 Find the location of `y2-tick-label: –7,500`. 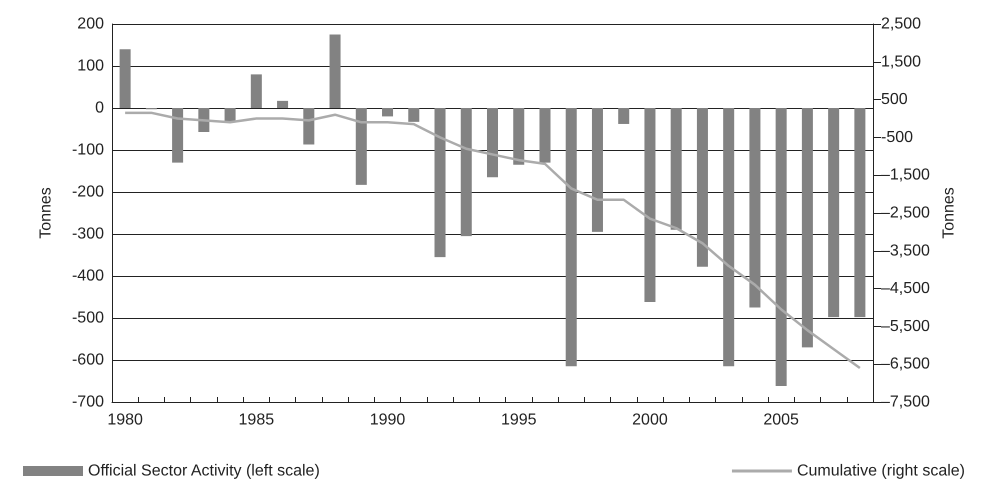

y2-tick-label: –7,500 is located at coordinates (905, 402).